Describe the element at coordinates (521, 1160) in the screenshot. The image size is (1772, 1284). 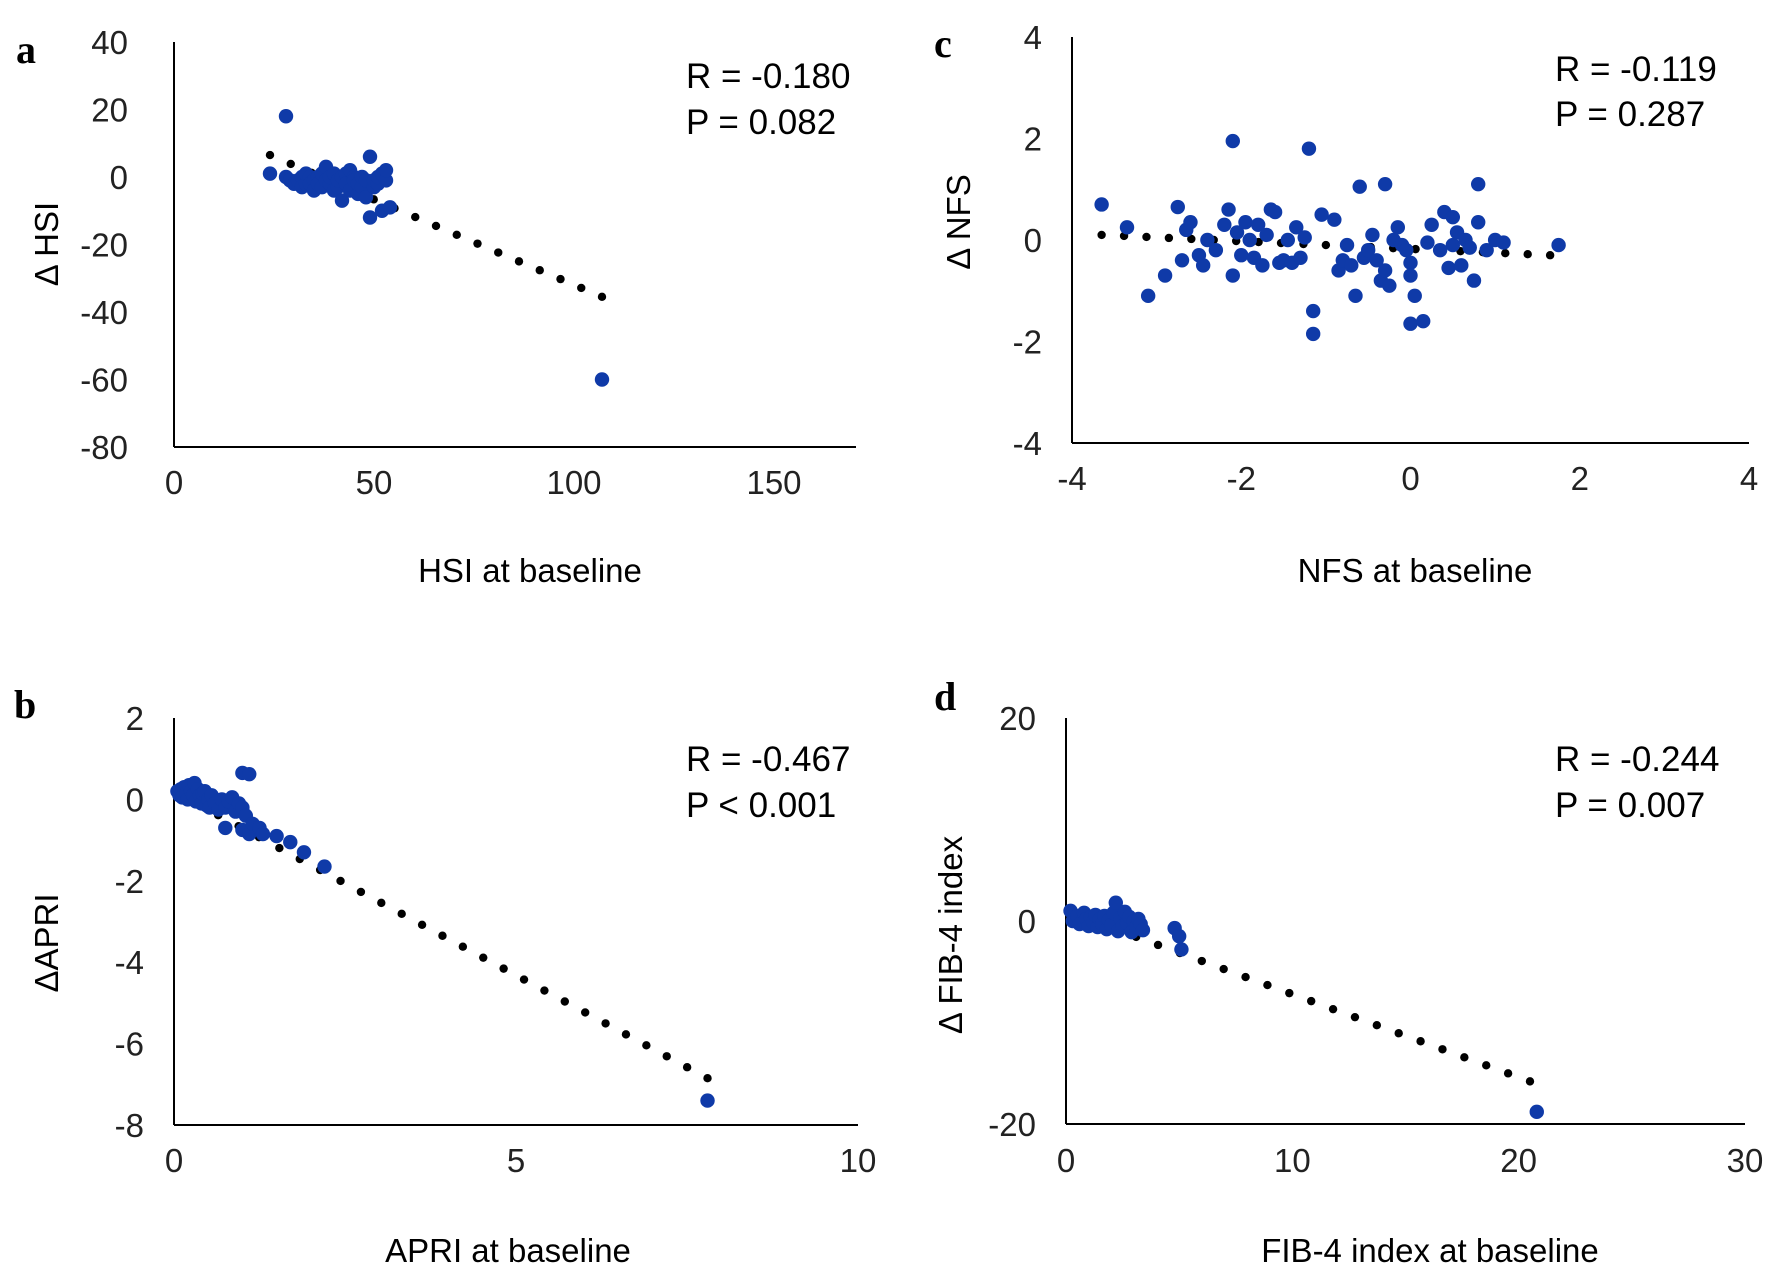
I see `x-tick-labels-b: 0 5 10` at that location.